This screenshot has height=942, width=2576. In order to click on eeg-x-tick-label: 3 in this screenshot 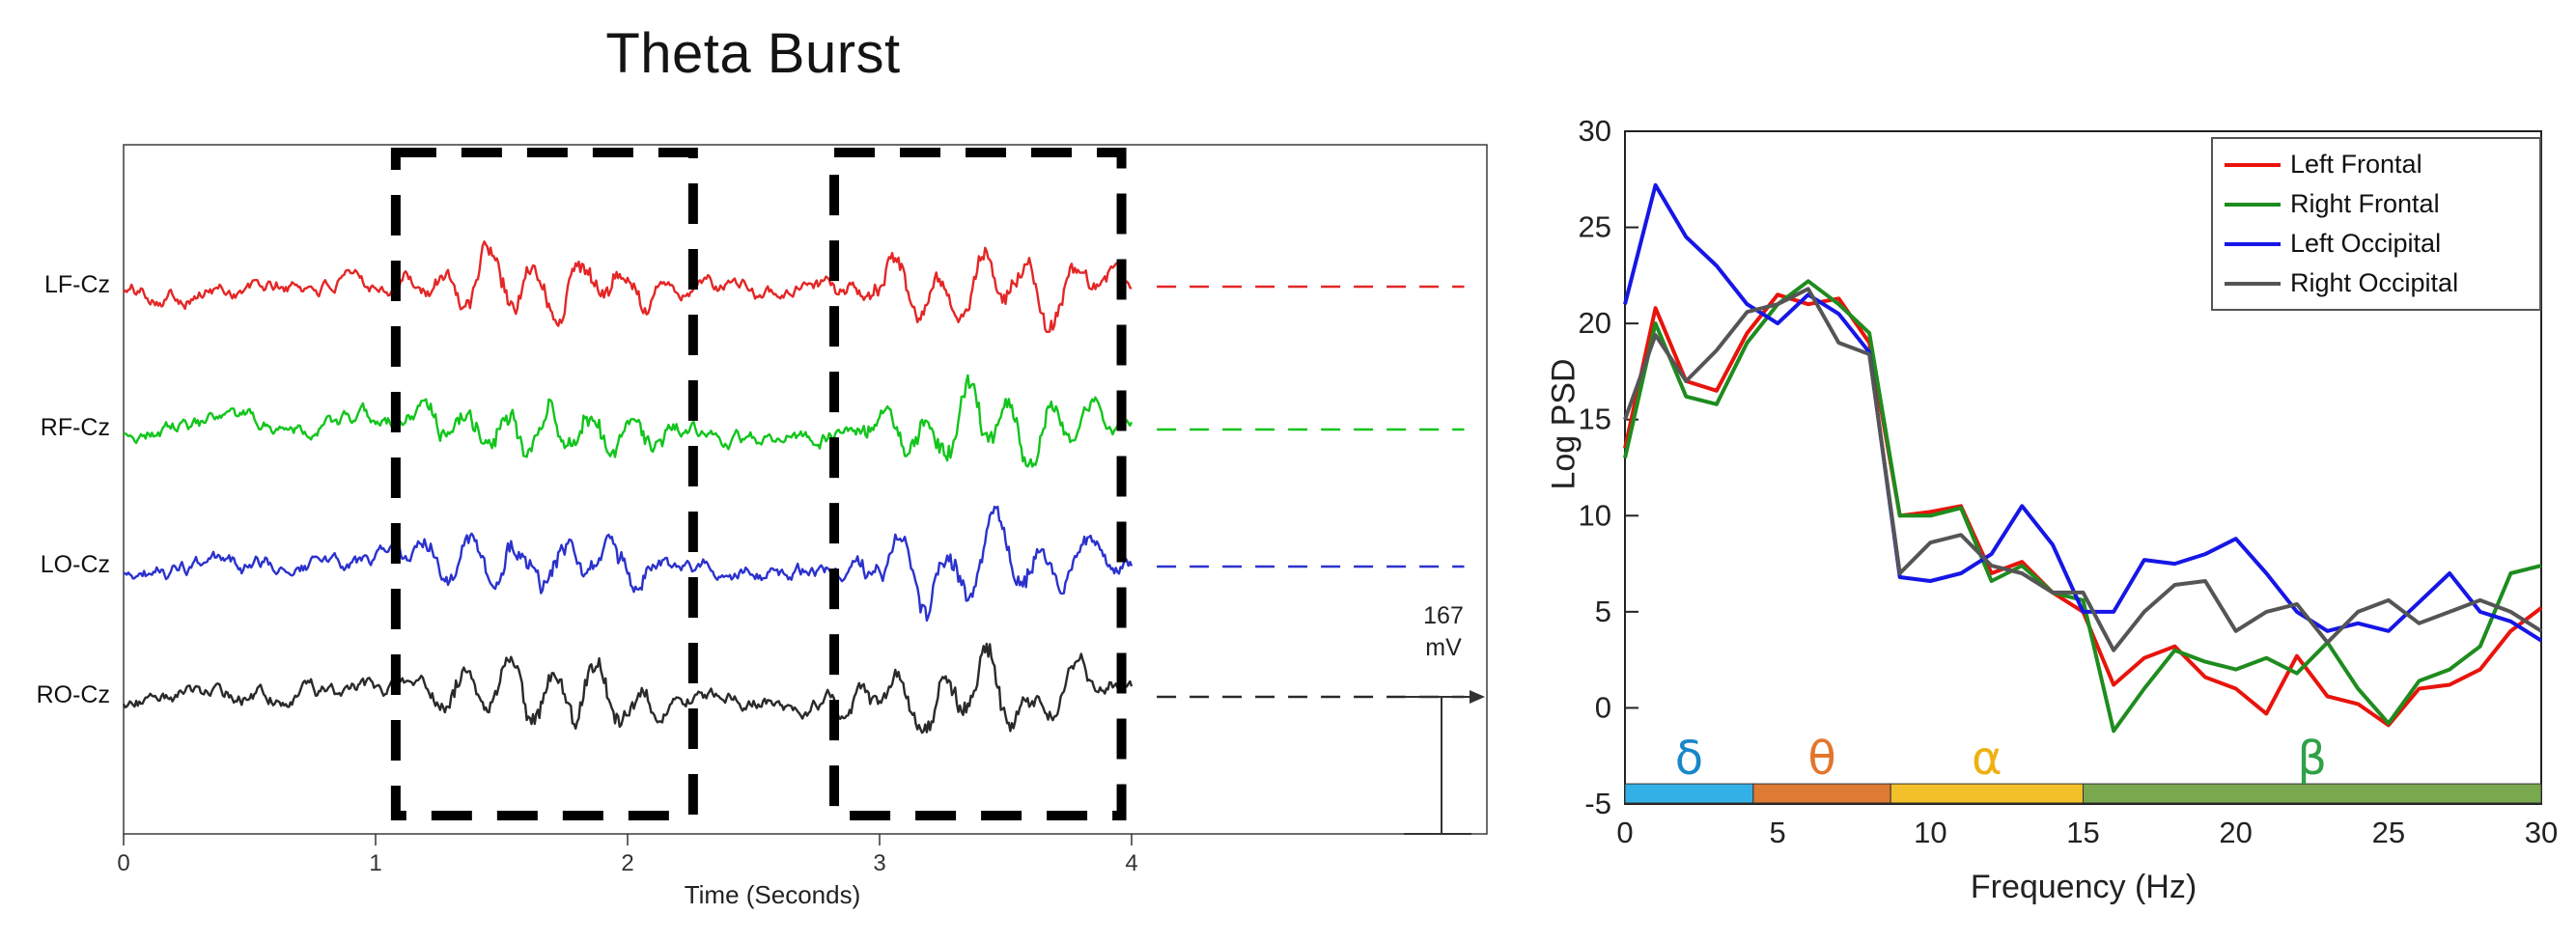, I will do `click(879, 863)`.